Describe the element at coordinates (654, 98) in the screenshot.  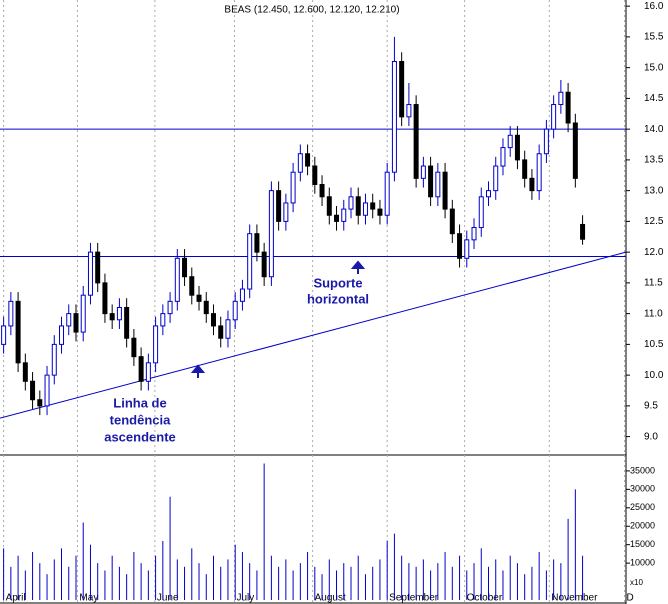
I see `y-tick-label: 14.5` at that location.